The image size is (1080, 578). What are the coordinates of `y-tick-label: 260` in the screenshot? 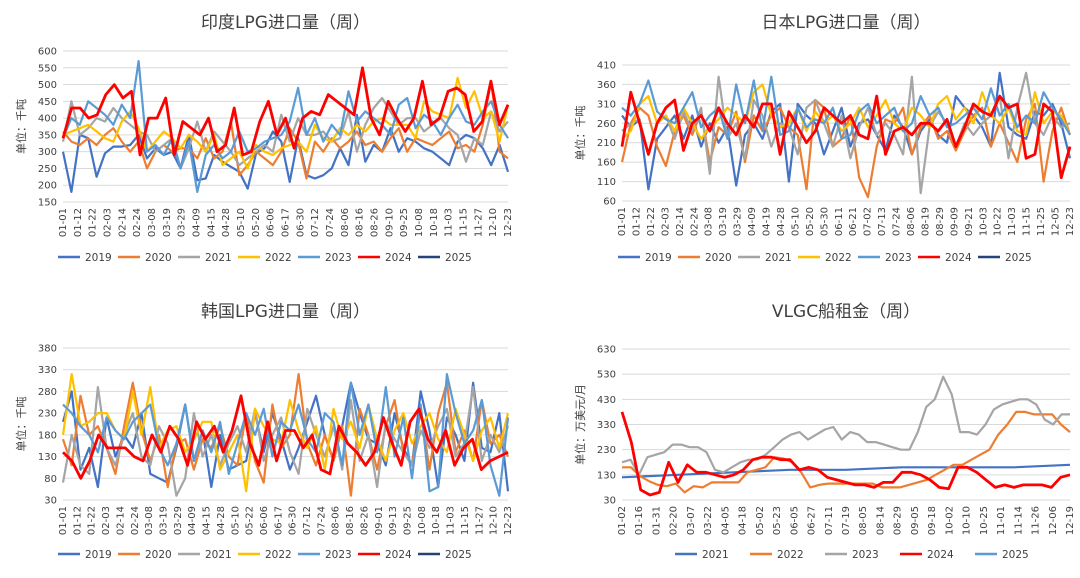 It's located at (606, 124).